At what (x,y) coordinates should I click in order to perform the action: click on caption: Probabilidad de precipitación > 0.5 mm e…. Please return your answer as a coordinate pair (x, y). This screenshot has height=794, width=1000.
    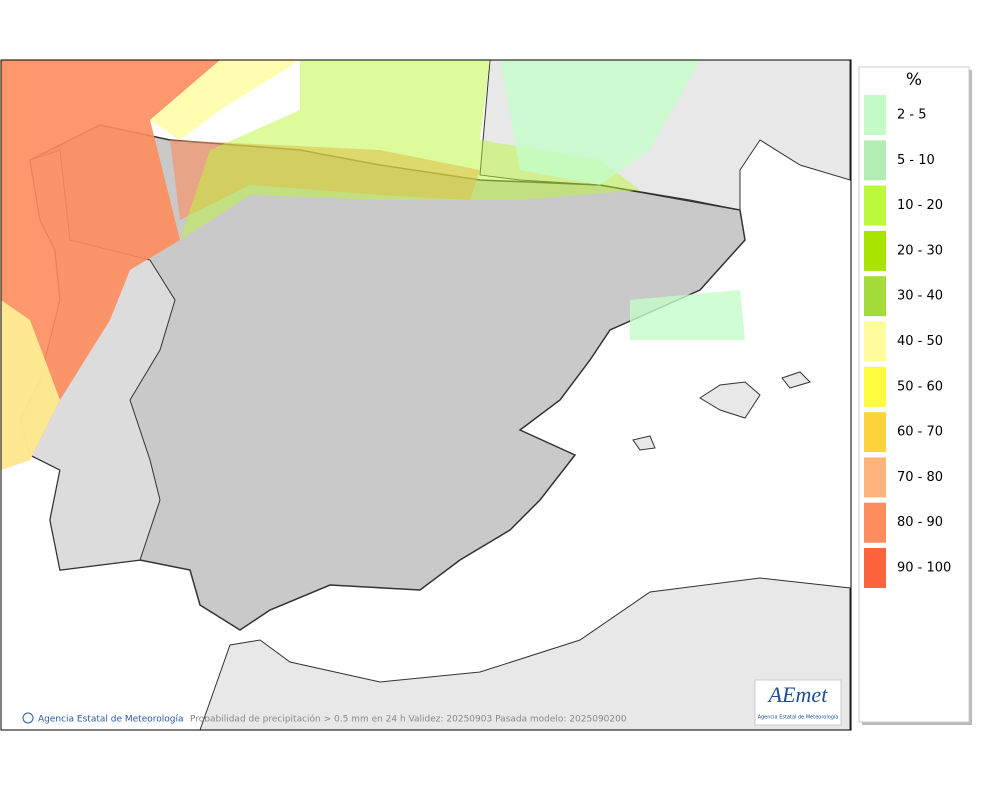
    Looking at the image, I should click on (408, 719).